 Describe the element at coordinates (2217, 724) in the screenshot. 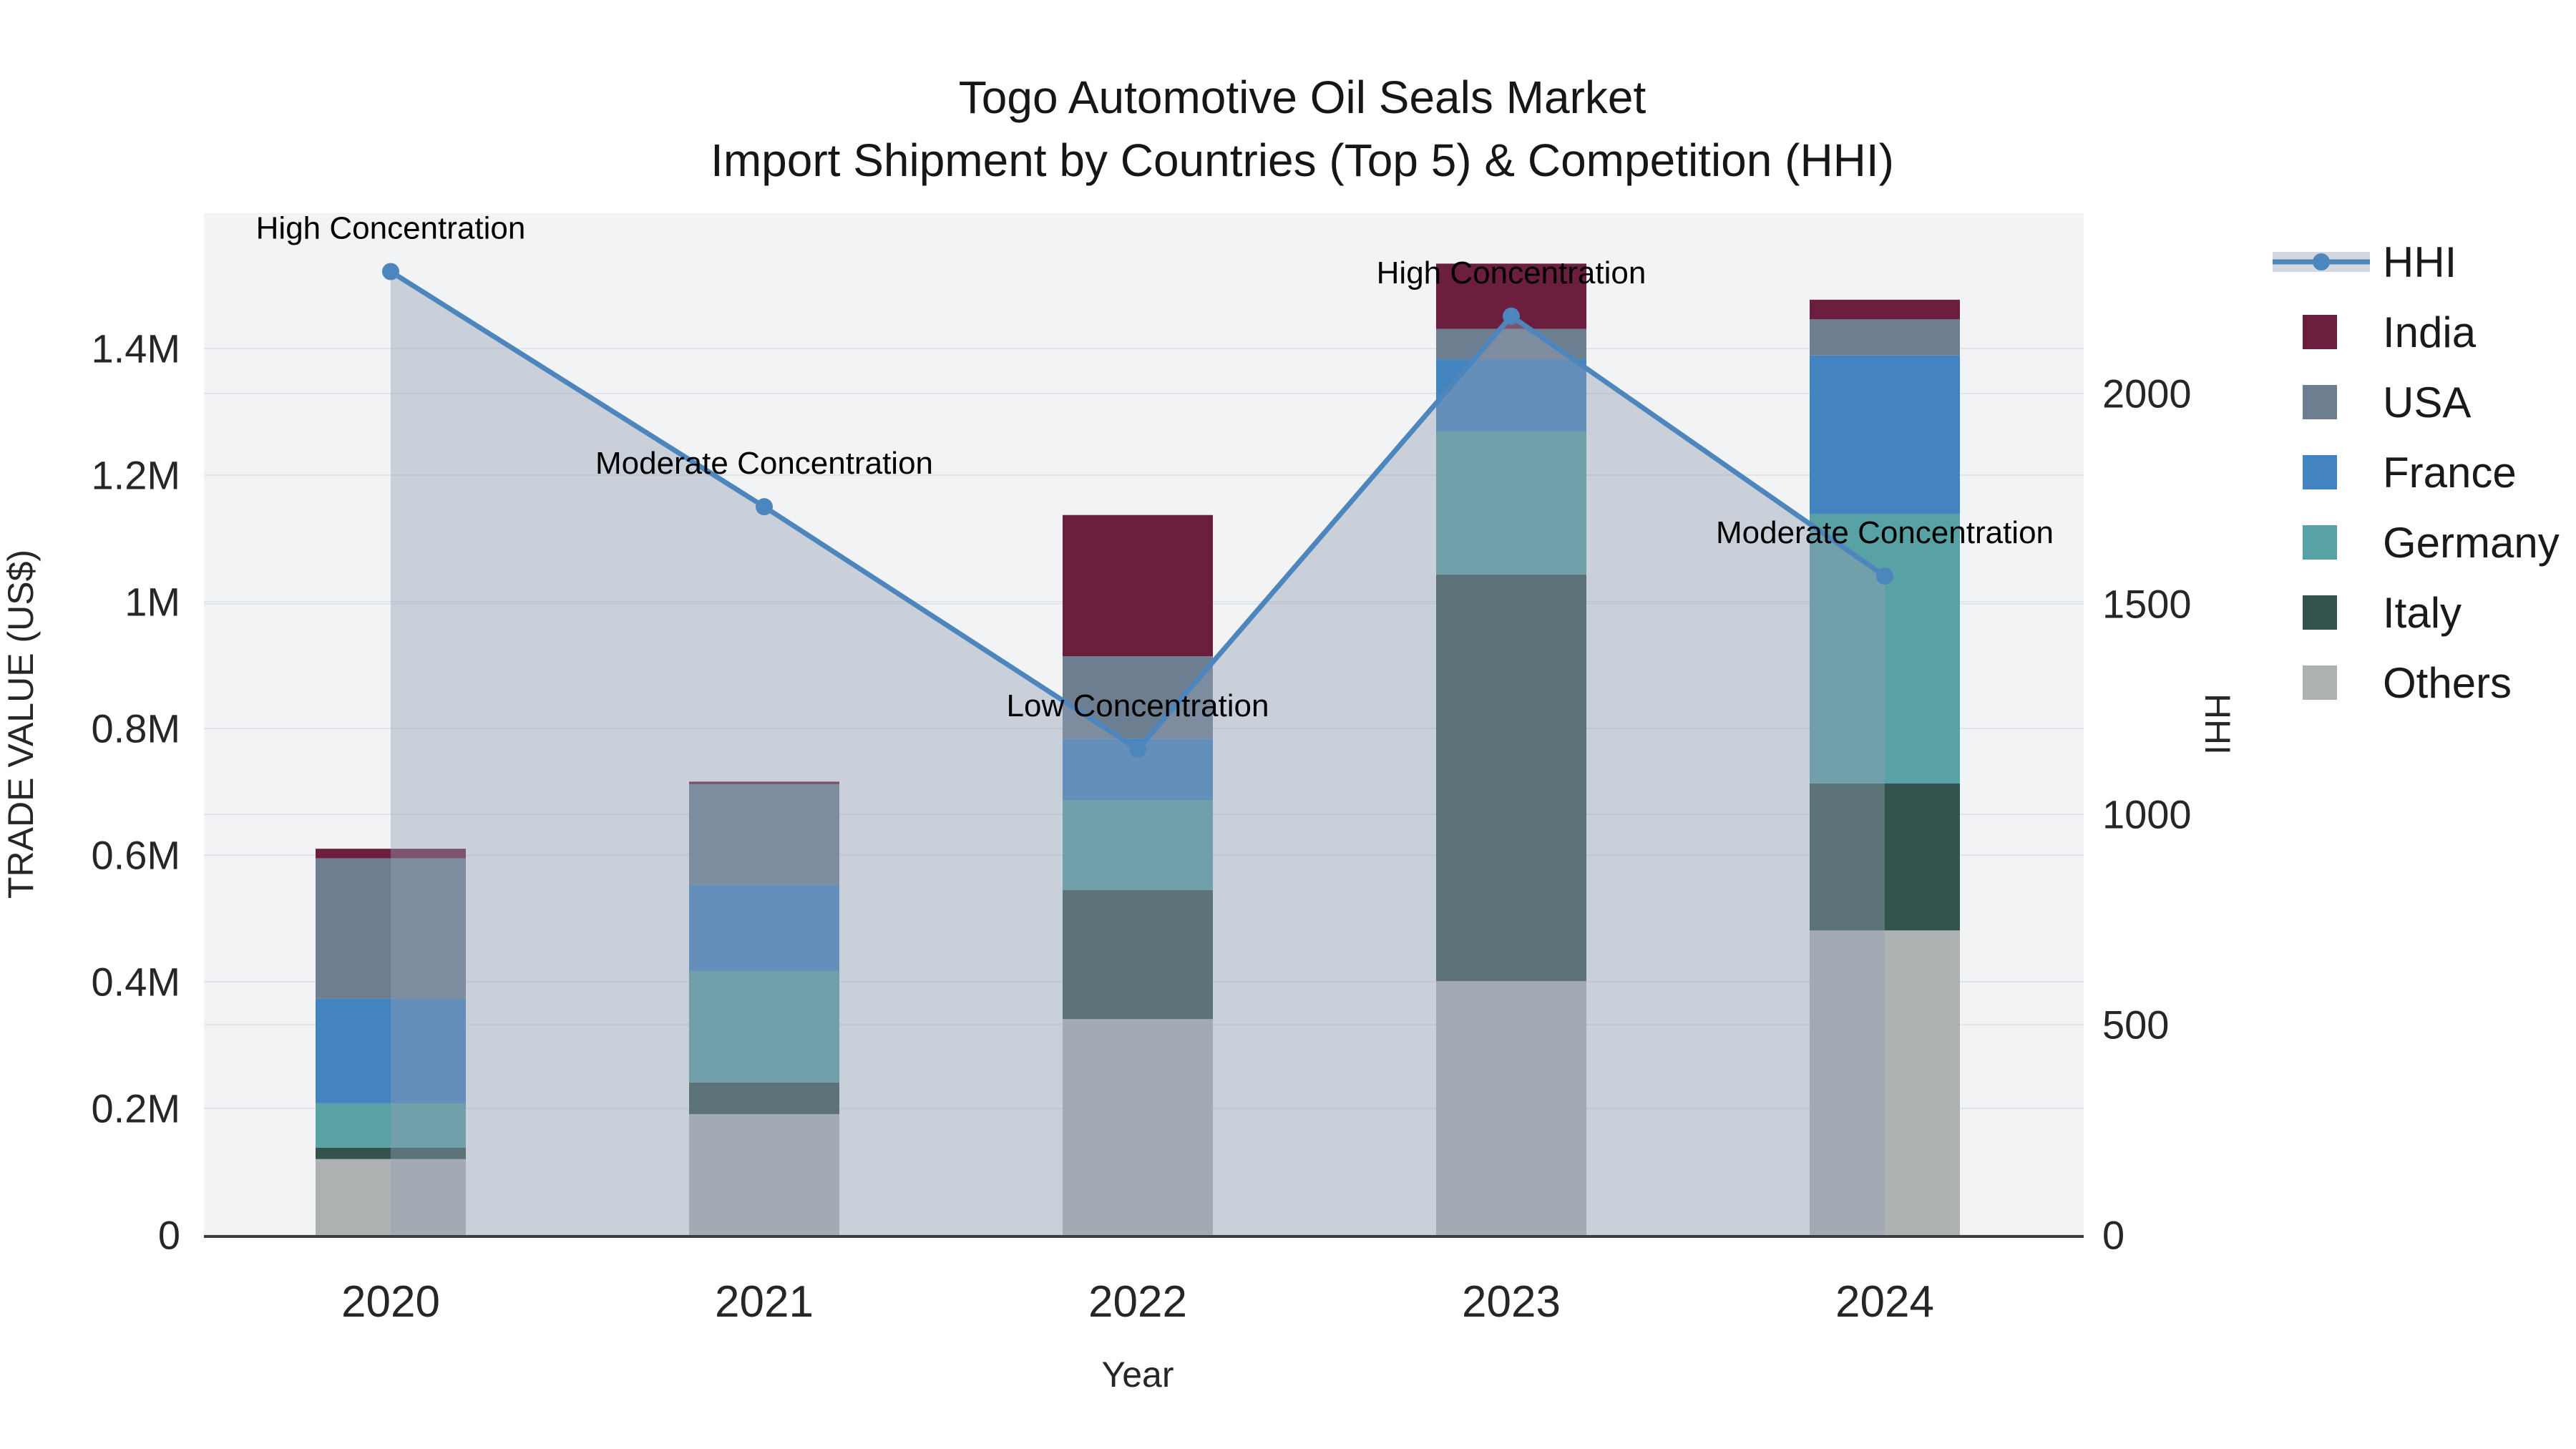

I see `y-axis-title-right: HHI` at that location.